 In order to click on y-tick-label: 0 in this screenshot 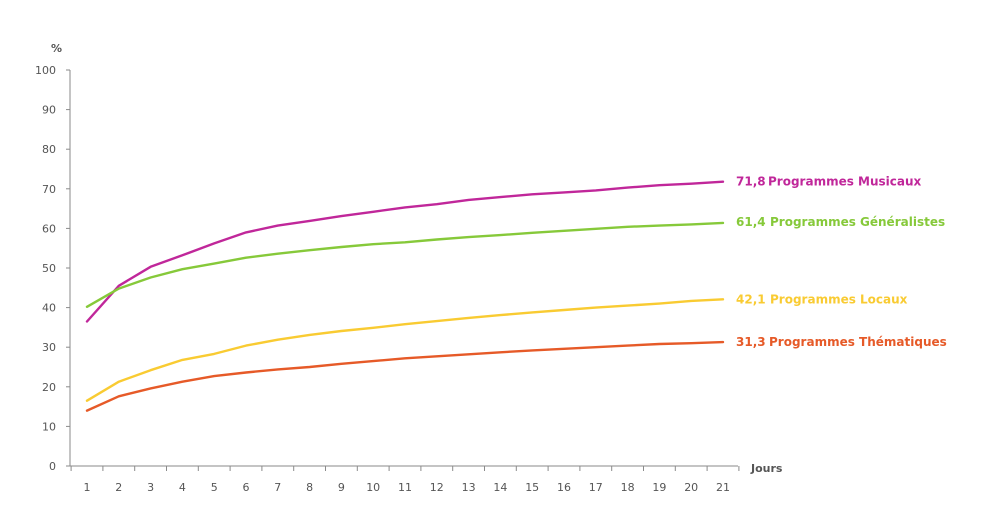, I will do `click(52, 466)`.